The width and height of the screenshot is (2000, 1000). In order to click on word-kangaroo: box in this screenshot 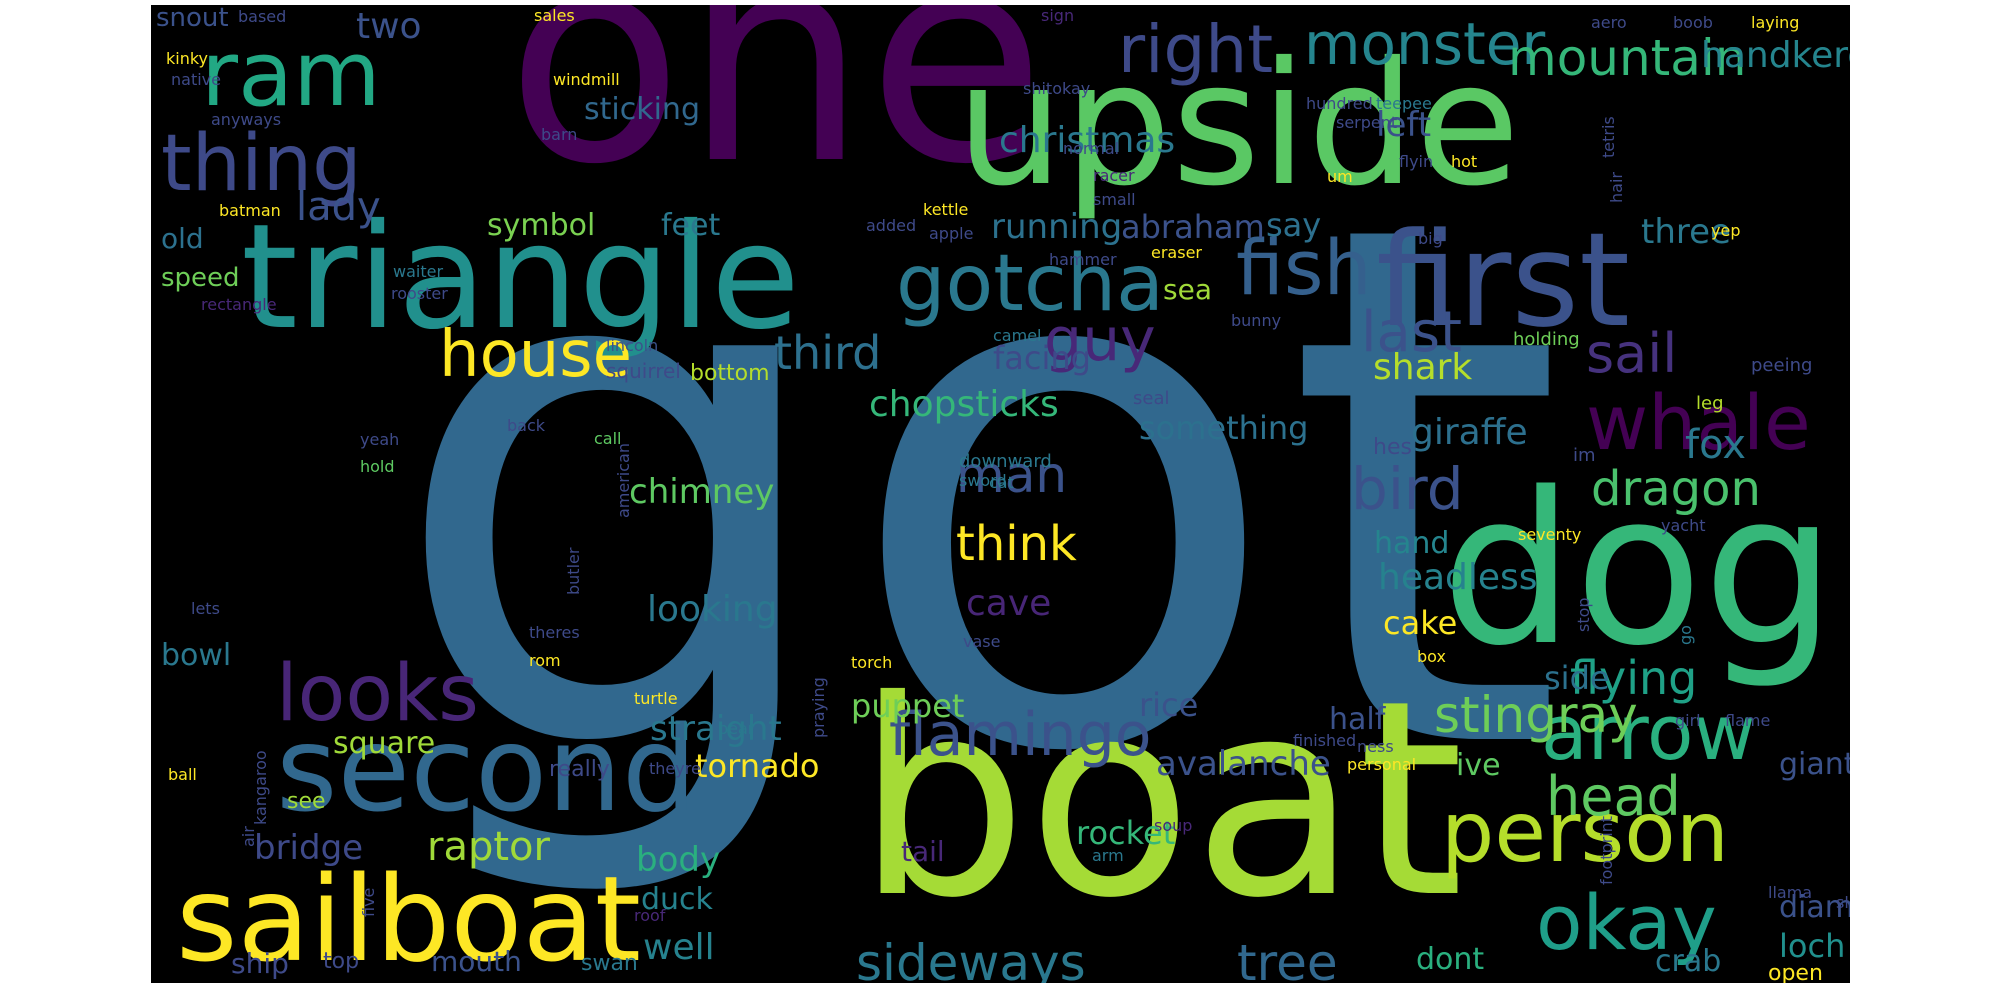, I will do `click(1431, 656)`.